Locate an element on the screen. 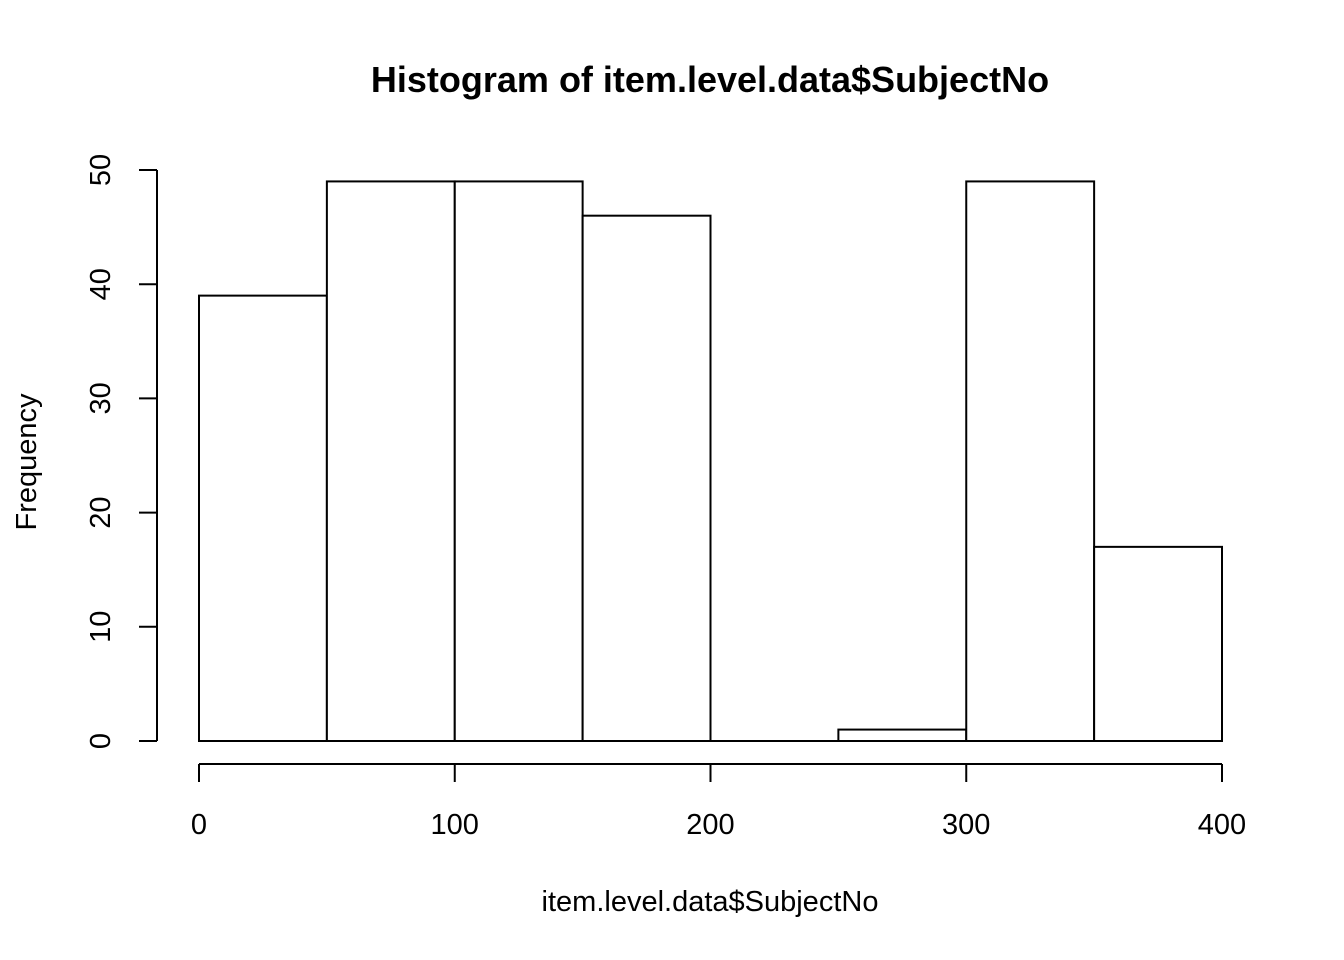 This screenshot has height=960, width=1344. y-axis-label: Frequency is located at coordinates (27, 462).